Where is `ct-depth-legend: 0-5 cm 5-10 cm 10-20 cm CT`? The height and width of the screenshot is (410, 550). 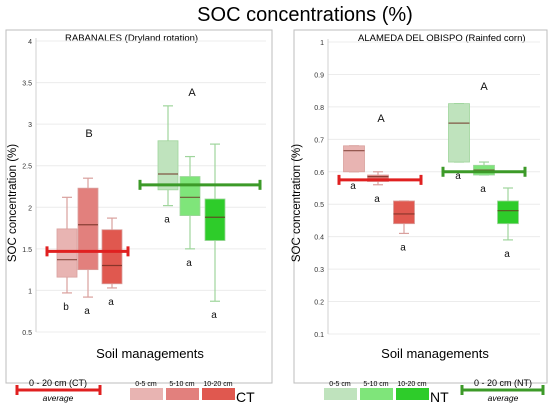
ct-depth-legend: 0-5 cm 5-10 cm 10-20 cm CT is located at coordinates (192, 393).